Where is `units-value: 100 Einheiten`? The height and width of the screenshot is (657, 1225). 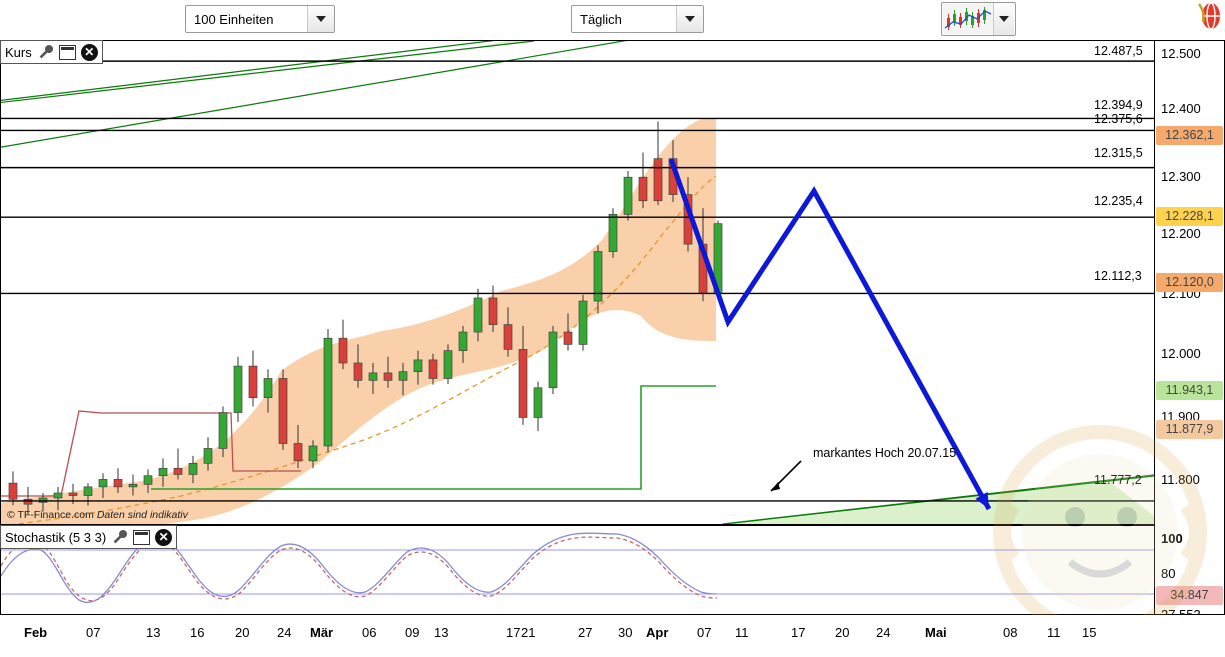
units-value: 100 Einheiten is located at coordinates (234, 19).